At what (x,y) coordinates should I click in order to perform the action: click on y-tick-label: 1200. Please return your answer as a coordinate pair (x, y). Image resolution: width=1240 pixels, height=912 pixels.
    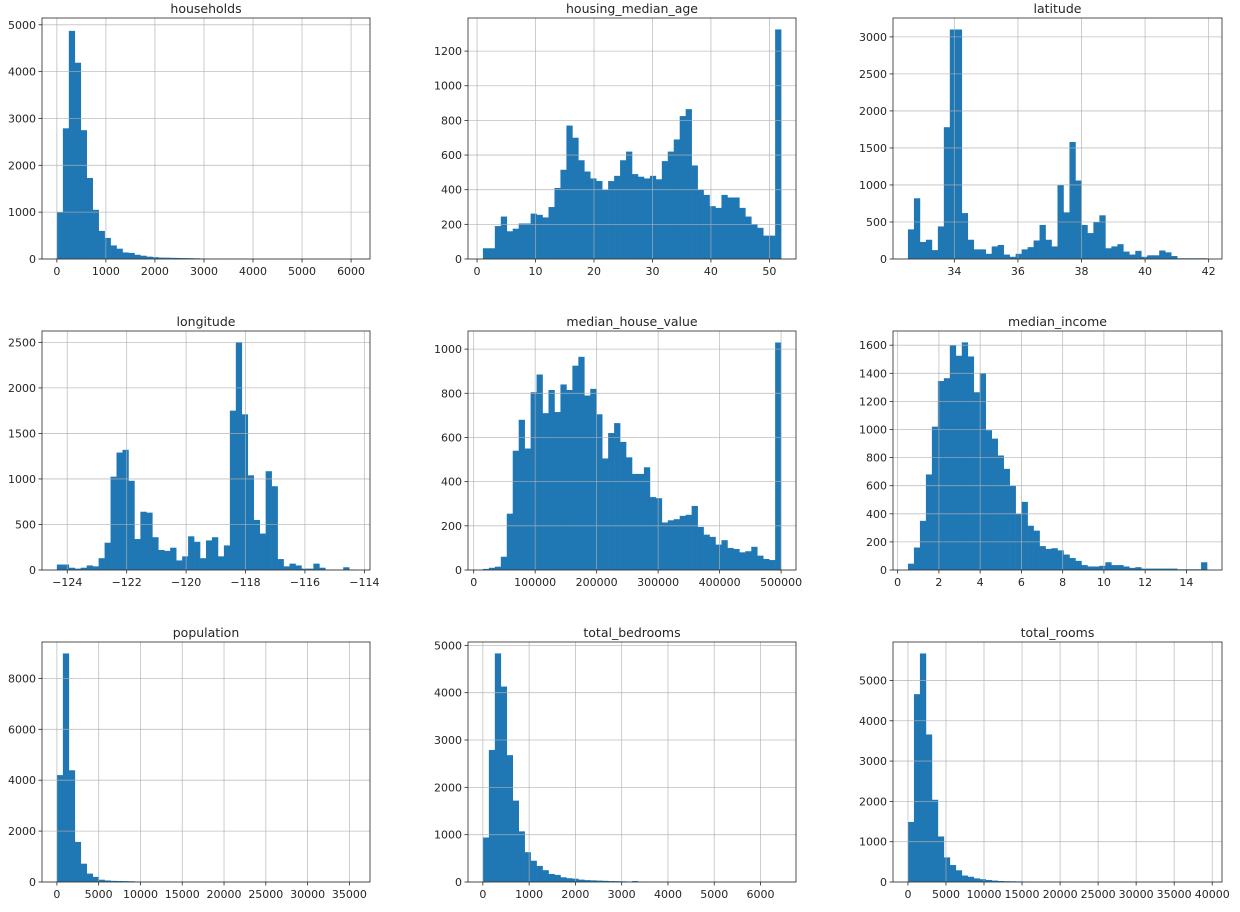
    Looking at the image, I should click on (873, 401).